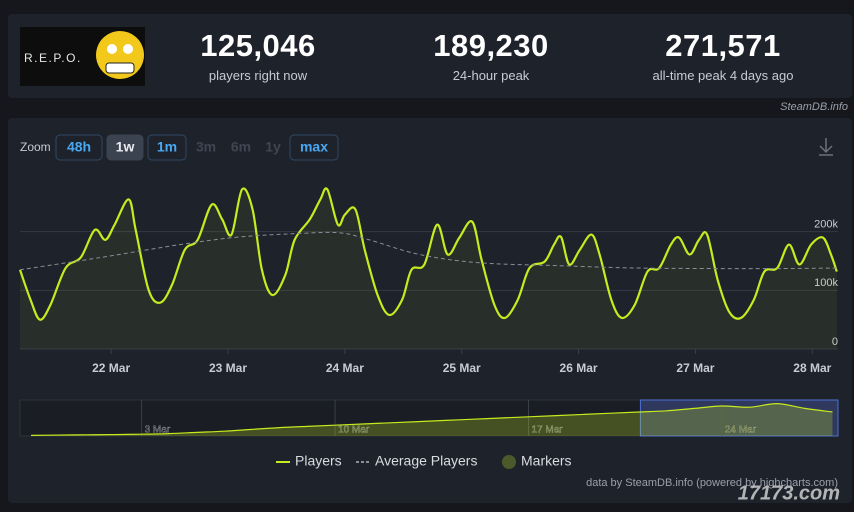 Image resolution: width=854 pixels, height=512 pixels. Describe the element at coordinates (546, 461) in the screenshot. I see `legend-label: Markers` at that location.